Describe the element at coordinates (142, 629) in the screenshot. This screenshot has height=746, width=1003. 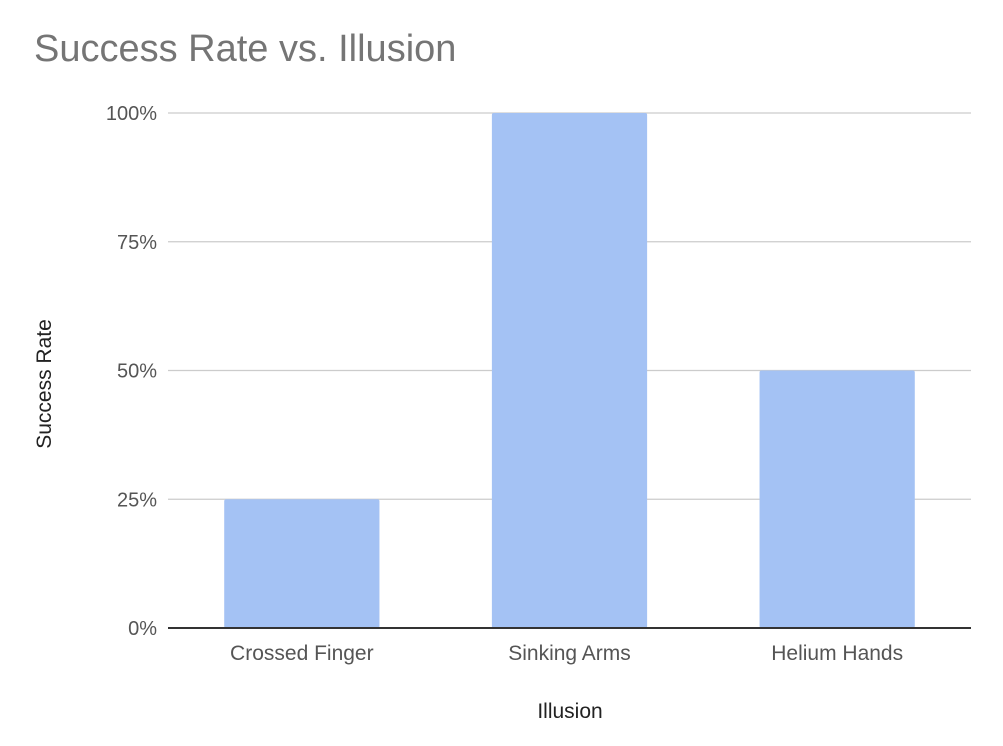
I see `y-tick-label: 0%` at that location.